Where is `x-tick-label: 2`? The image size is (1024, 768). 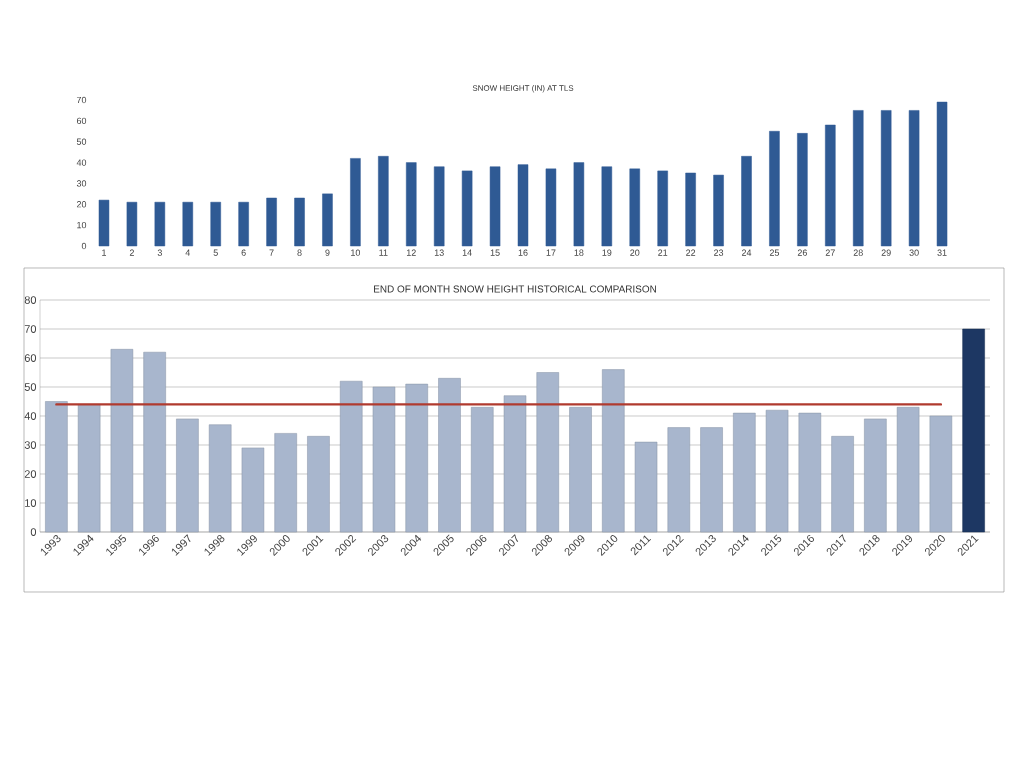 x-tick-label: 2 is located at coordinates (131, 252).